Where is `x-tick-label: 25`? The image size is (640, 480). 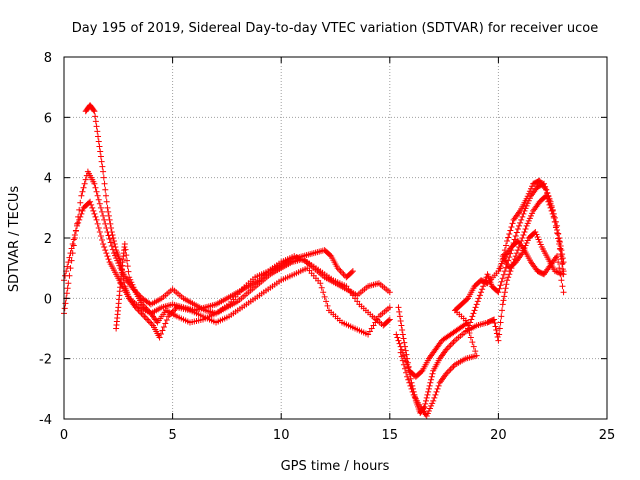 x-tick-label: 25 is located at coordinates (607, 435).